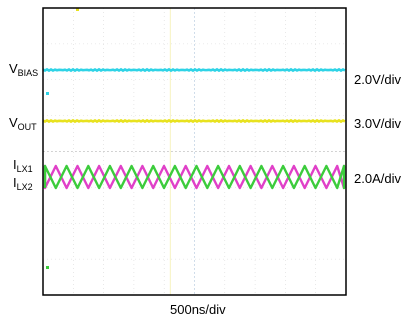  What do you see at coordinates (198, 309) in the screenshot?
I see `time-scale-label: 500ns/div` at bounding box center [198, 309].